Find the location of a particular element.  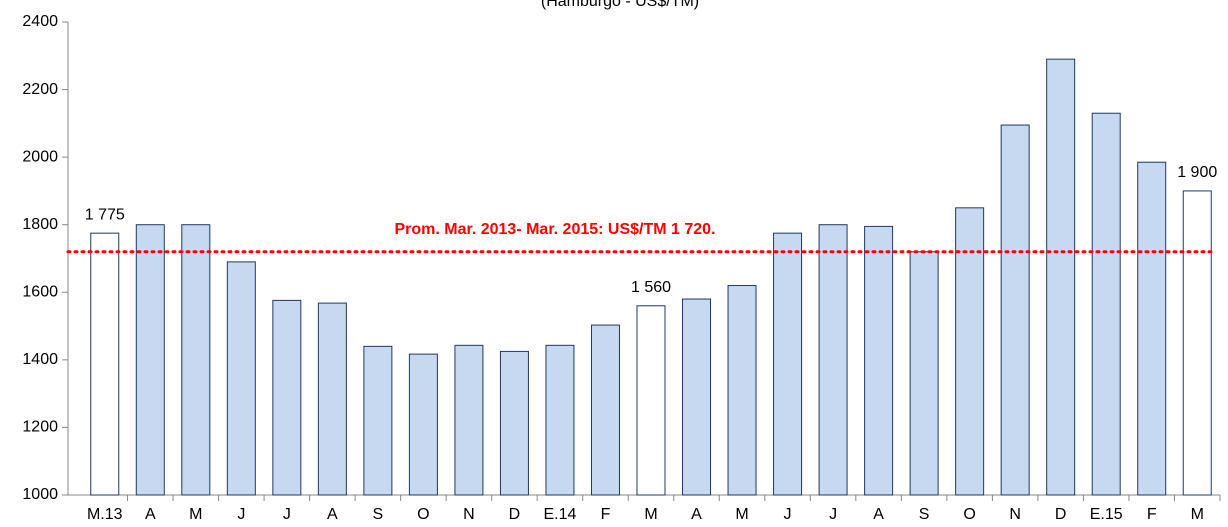

y-tick-label: 2400 is located at coordinates (40, 21).